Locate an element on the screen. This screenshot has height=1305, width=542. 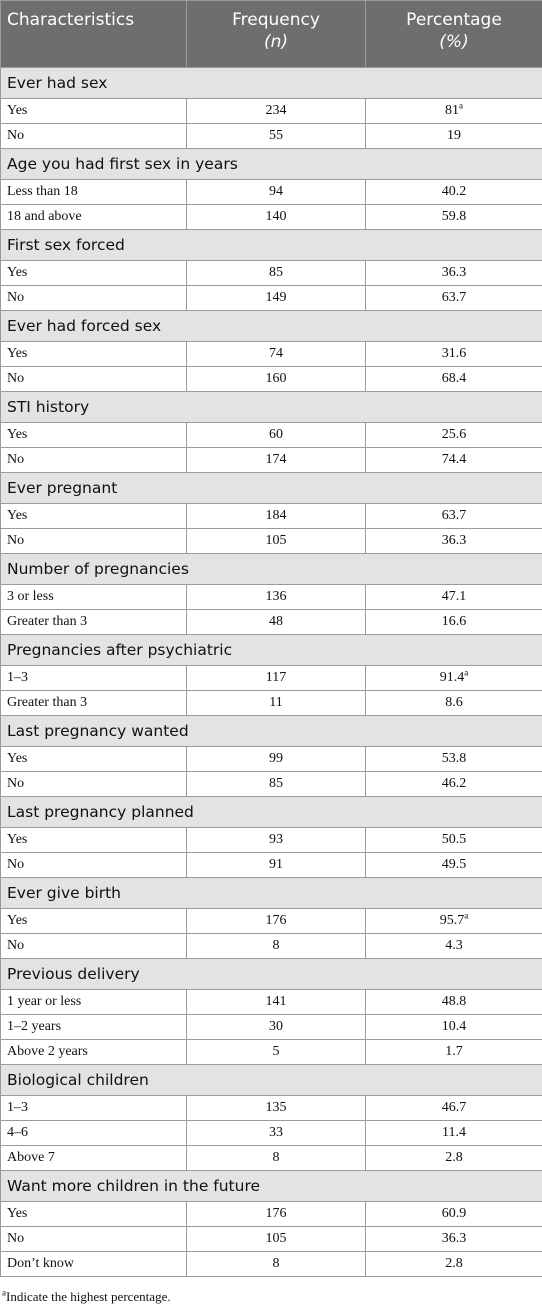
frequency: 33 is located at coordinates (276, 1133).